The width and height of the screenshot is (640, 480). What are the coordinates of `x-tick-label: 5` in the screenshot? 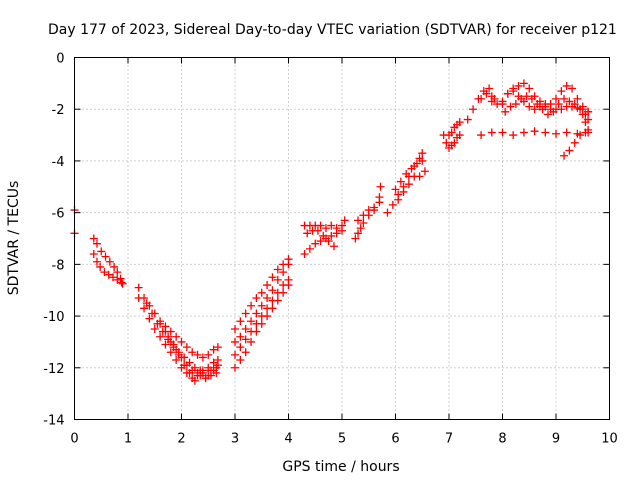 It's located at (342, 439).